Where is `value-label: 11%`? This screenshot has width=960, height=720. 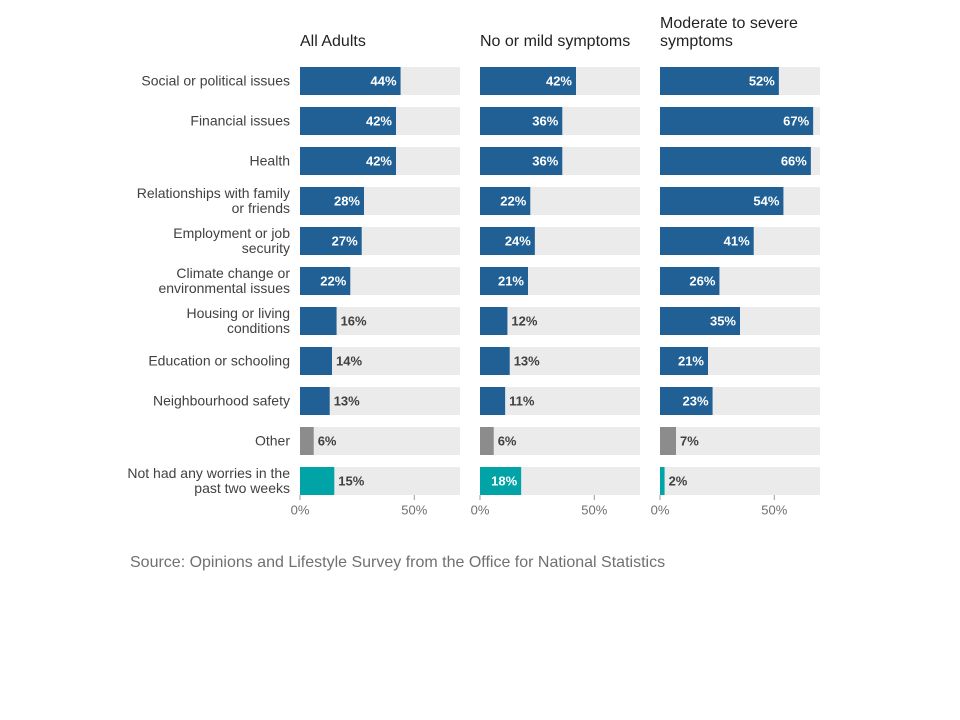
value-label: 11% is located at coordinates (522, 400).